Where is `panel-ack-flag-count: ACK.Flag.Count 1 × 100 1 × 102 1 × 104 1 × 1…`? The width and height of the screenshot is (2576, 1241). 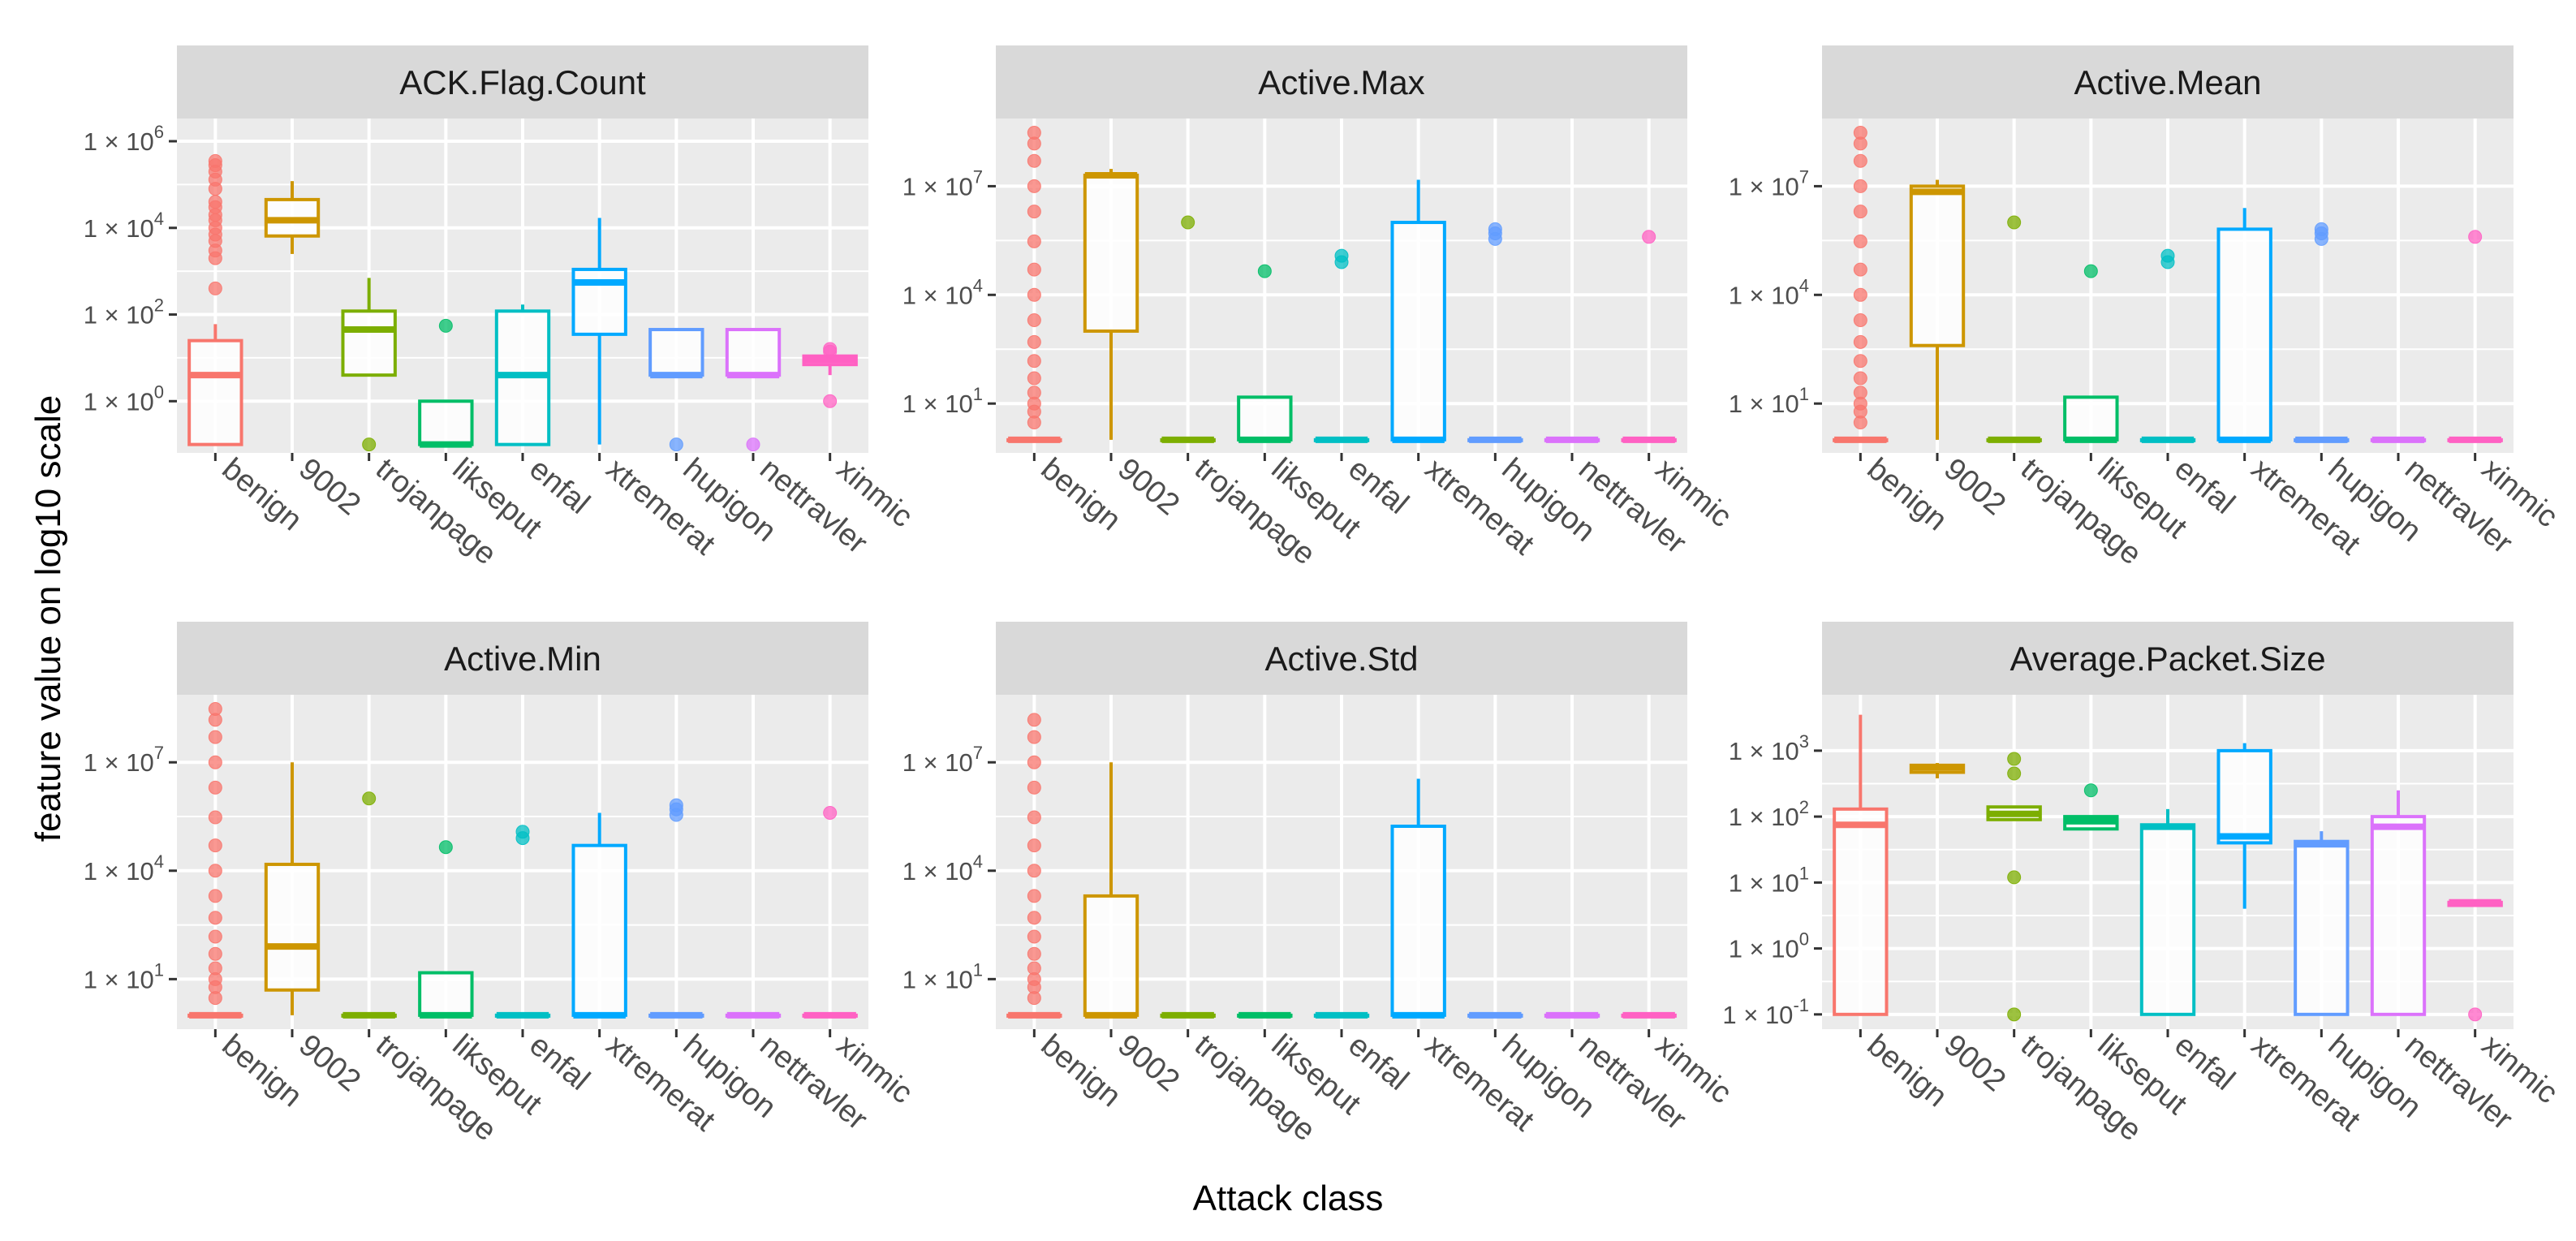 panel-ack-flag-count: ACK.Flag.Count 1 × 100 1 × 102 1 × 104 1 × 1… is located at coordinates (502, 308).